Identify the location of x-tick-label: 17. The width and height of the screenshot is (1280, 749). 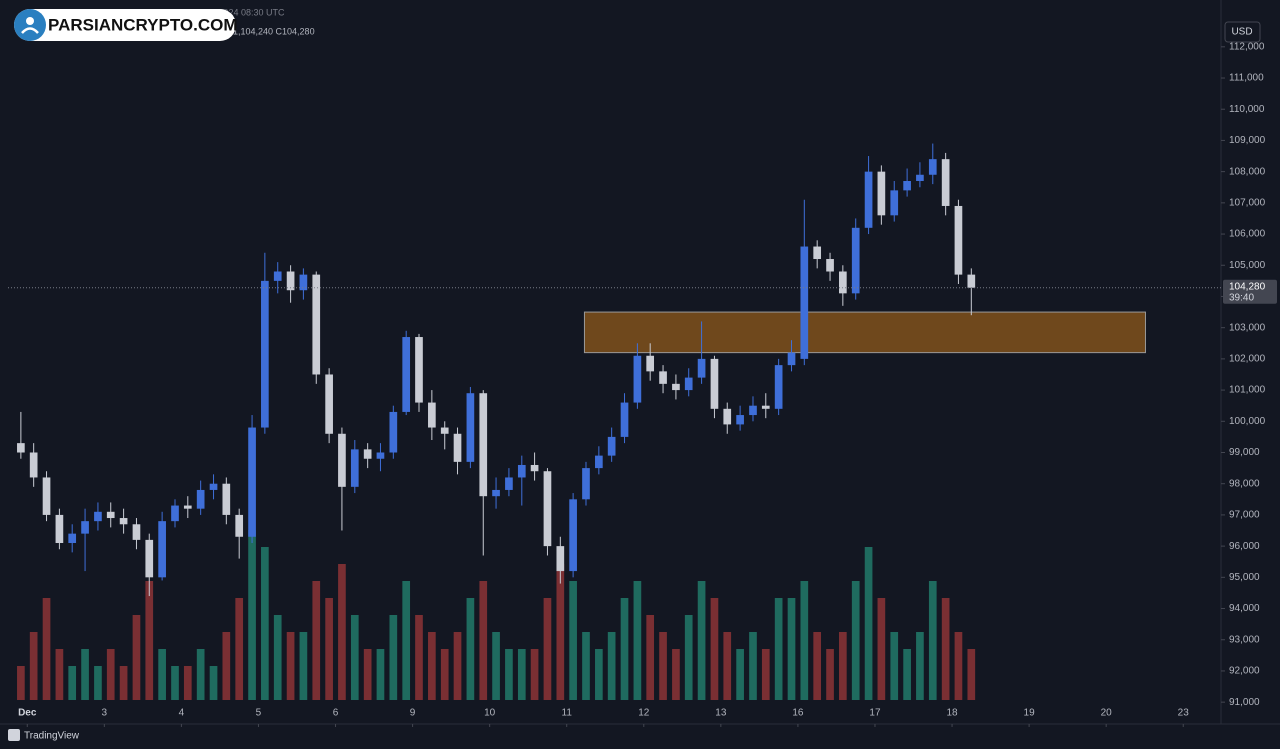
(875, 713).